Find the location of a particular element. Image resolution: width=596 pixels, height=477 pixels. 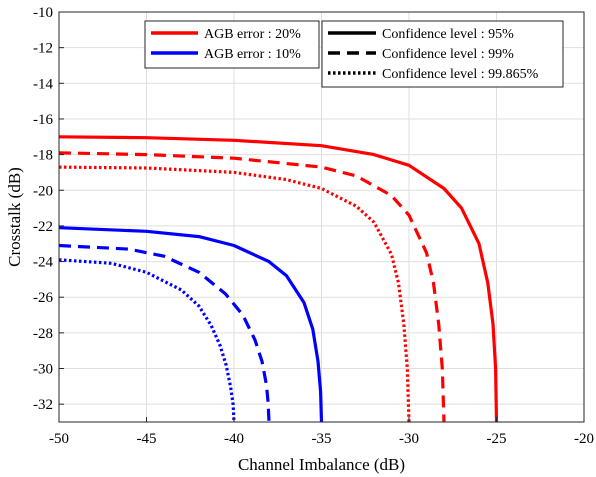

y-tick-label: -10 is located at coordinates (43, 13).